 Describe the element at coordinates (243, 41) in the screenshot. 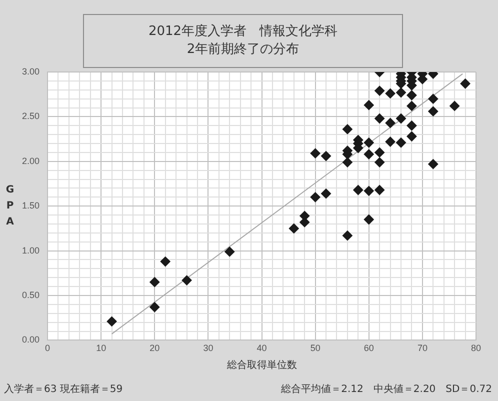

I see `chart-title: 2012年度入学者 情報文化学科 2年前期終了の分布` at that location.